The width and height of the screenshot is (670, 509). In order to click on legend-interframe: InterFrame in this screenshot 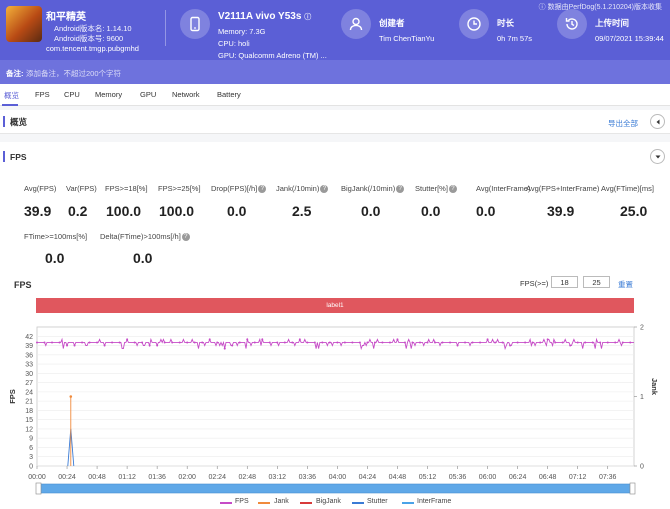, I will do `click(434, 501)`.